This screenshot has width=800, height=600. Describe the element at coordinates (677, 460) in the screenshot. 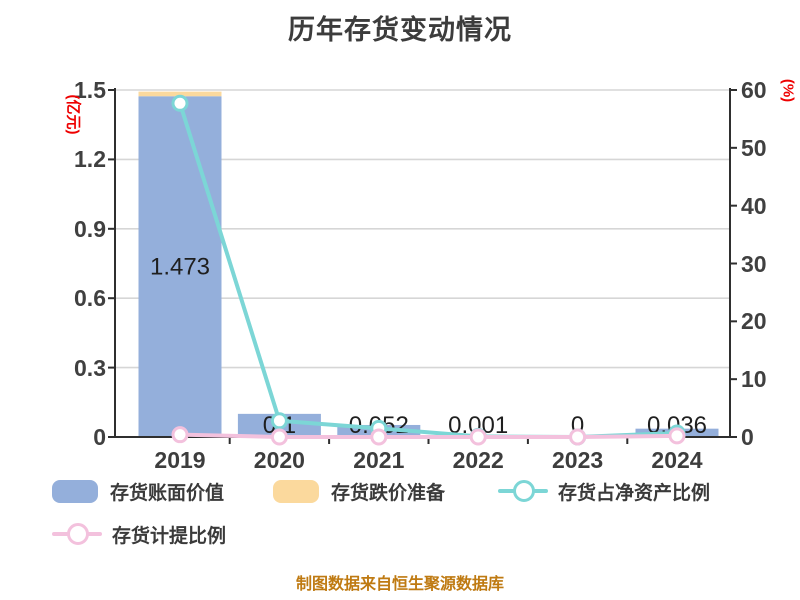

I see `x-axis-label-2024: 2024` at that location.